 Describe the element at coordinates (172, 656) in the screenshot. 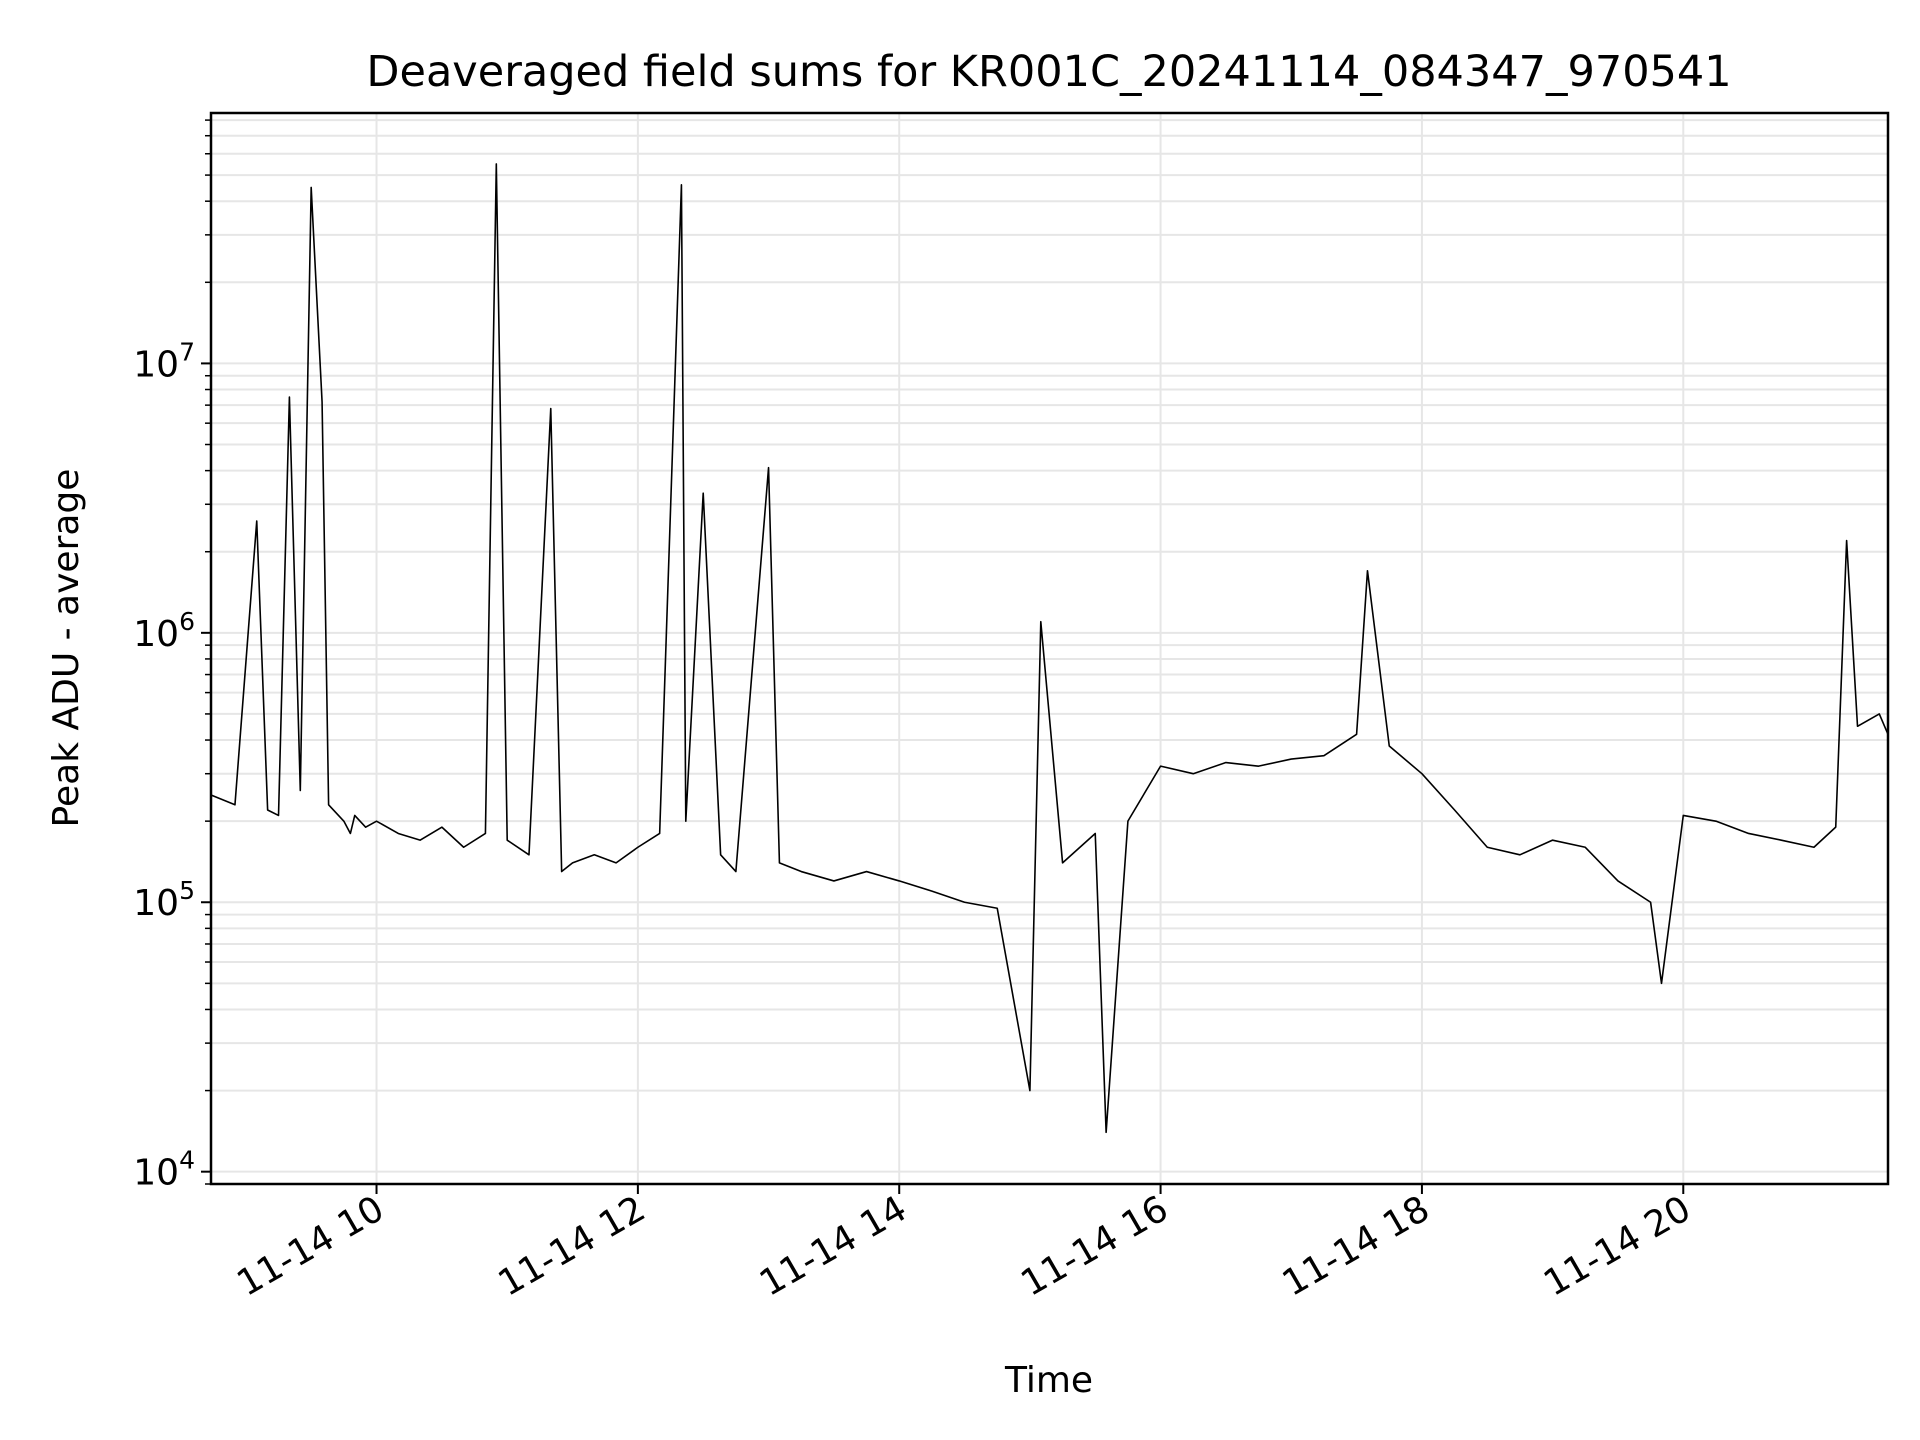

I see `y-axis-ticks: 10⁴ 10⁵ 10⁶ 10⁷` at that location.